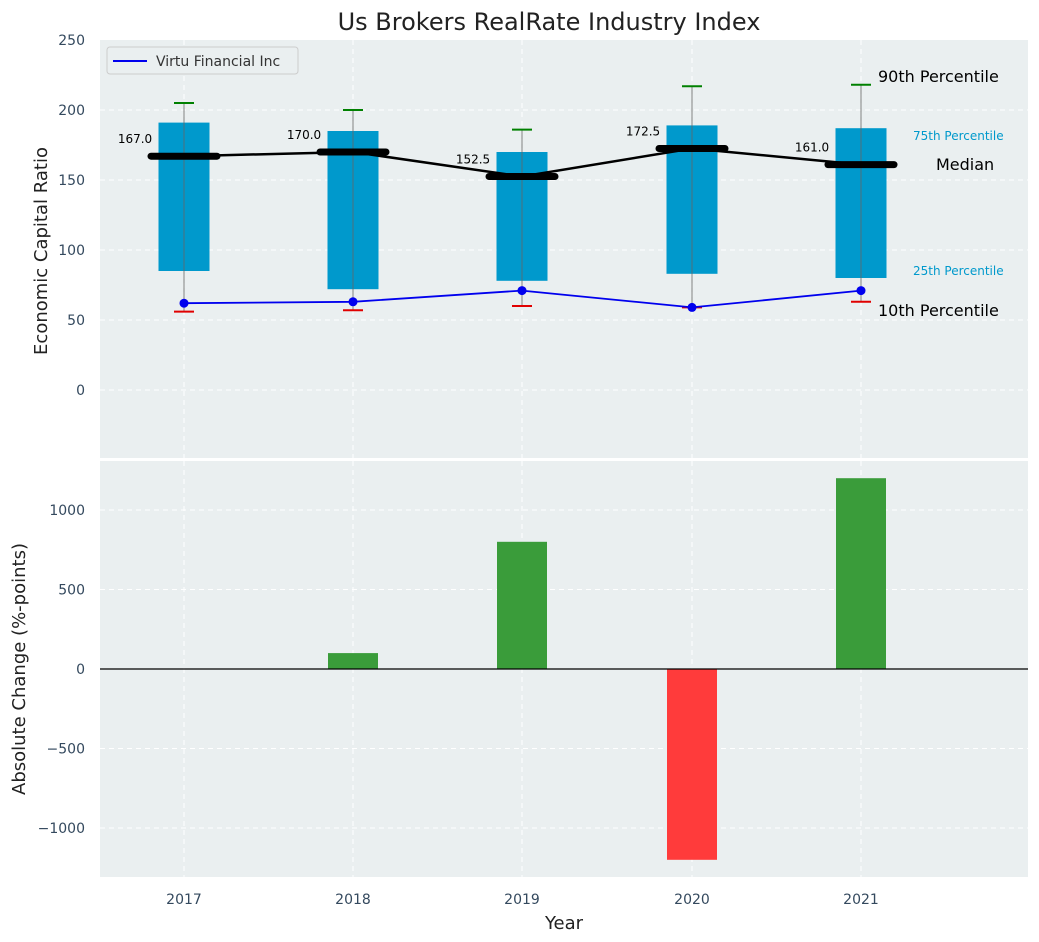 The image size is (1039, 942). What do you see at coordinates (549, 22) in the screenshot?
I see `chart-title: Us Brokers RealRate Industry Index` at bounding box center [549, 22].